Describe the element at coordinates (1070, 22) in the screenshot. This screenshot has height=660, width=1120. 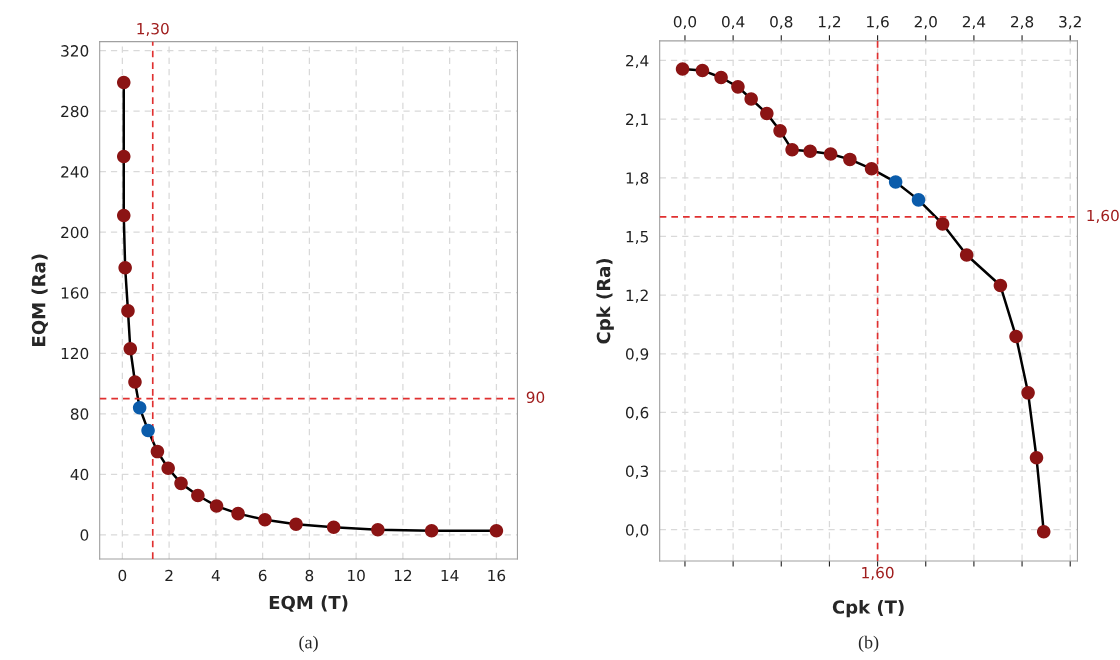
I see `x-tick-label: 3,2` at that location.